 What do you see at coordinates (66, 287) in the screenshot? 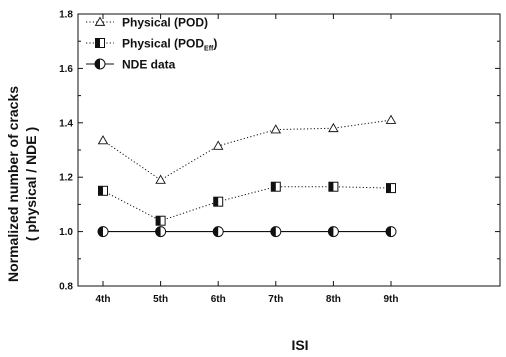
I see `y-tick-label: 0.8` at bounding box center [66, 287].